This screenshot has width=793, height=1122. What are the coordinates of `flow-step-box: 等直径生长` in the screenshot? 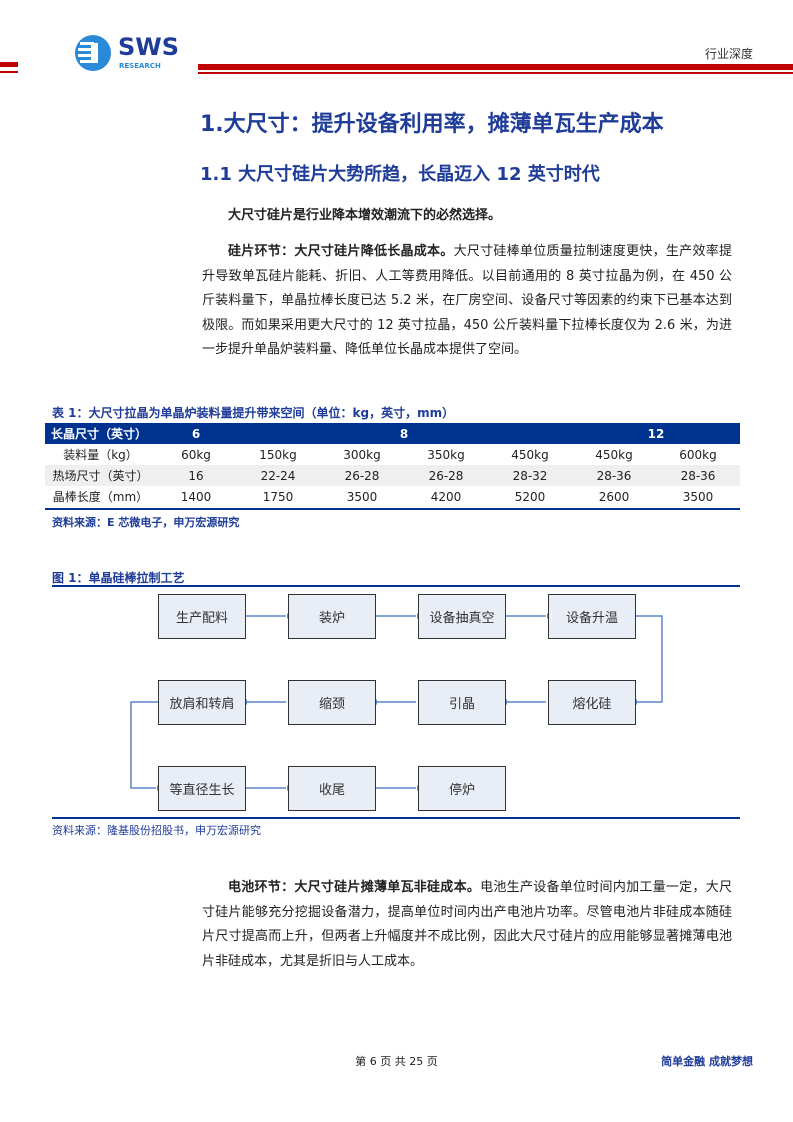 It's located at (202, 788).